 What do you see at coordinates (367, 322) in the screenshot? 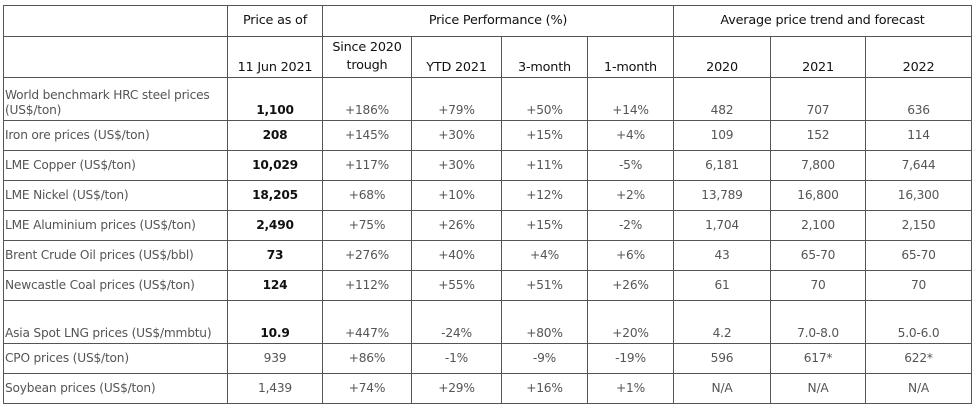
I see `cell-value: +447%` at bounding box center [367, 322].